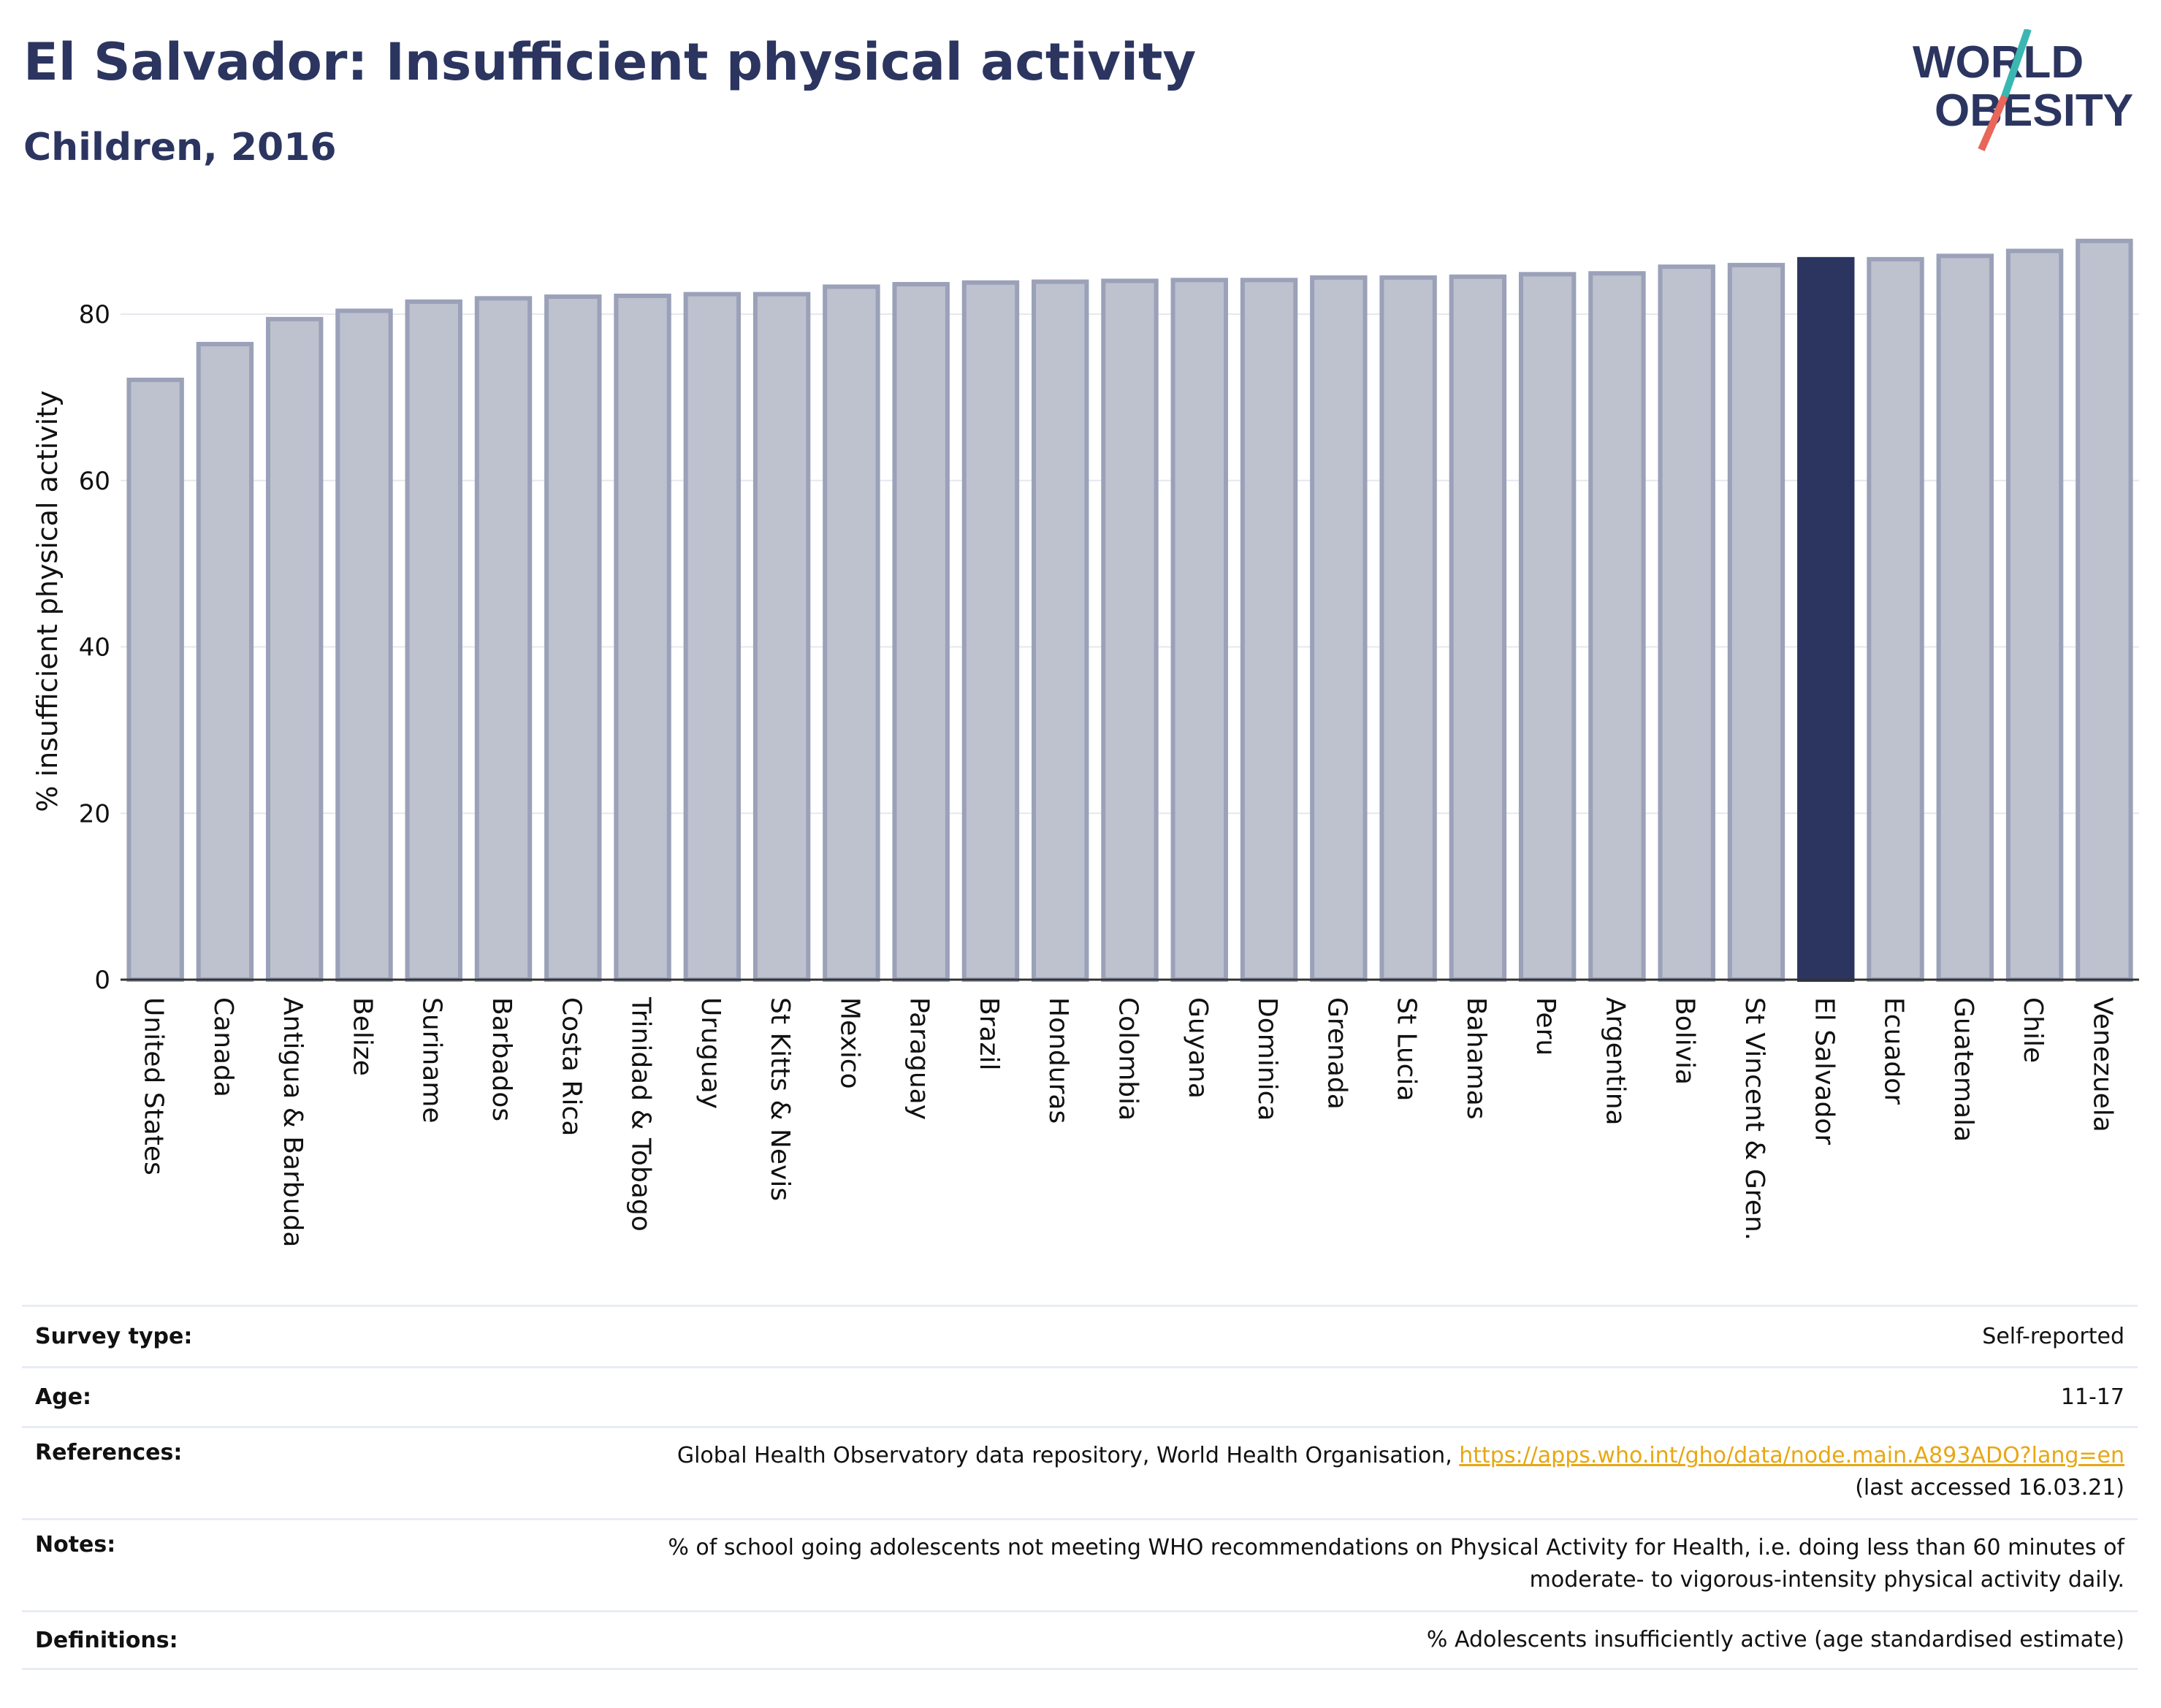 The height and width of the screenshot is (1708, 2161). Describe the element at coordinates (503, 639) in the screenshot. I see `bar-barbados` at that location.